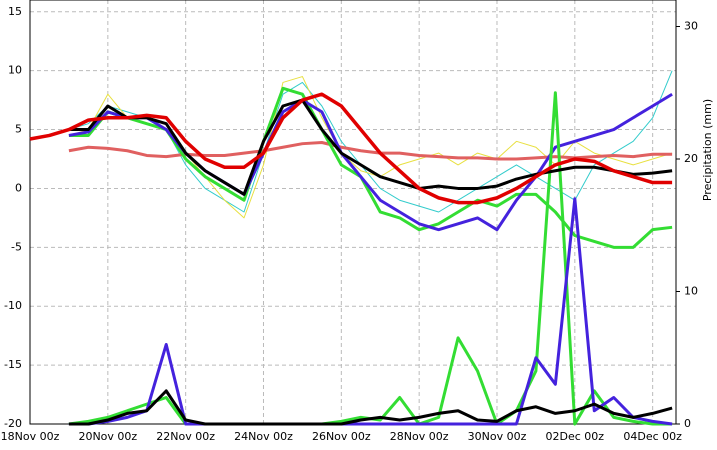 This screenshot has height=450, width=717. What do you see at coordinates (18, 187) in the screenshot?
I see `y-tick-label: 0` at bounding box center [18, 187].